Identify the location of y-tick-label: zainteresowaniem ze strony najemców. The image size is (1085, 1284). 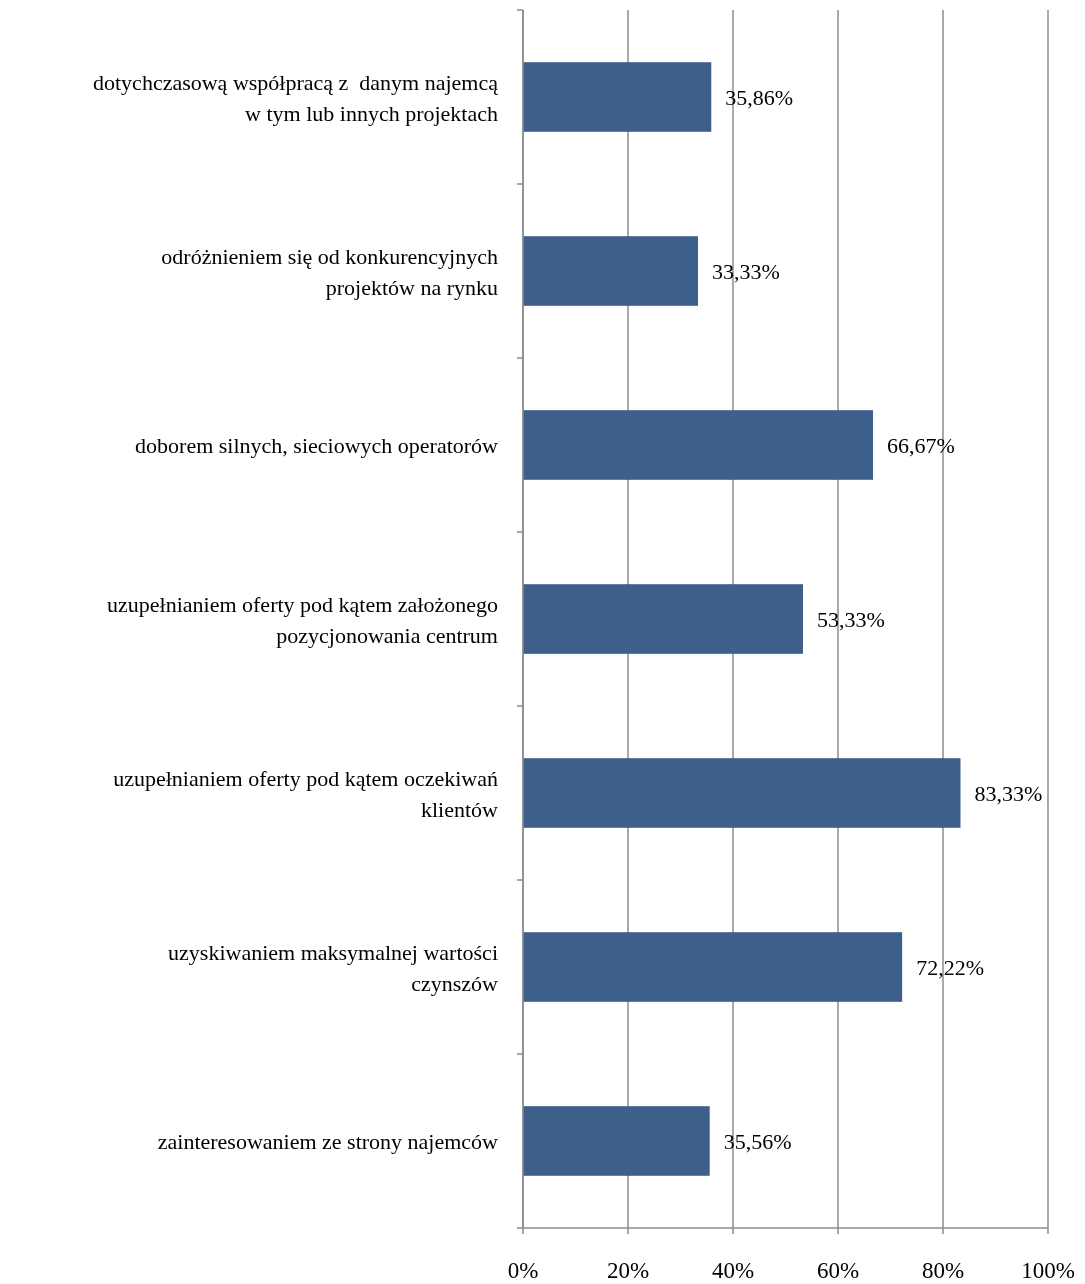
(328, 1141).